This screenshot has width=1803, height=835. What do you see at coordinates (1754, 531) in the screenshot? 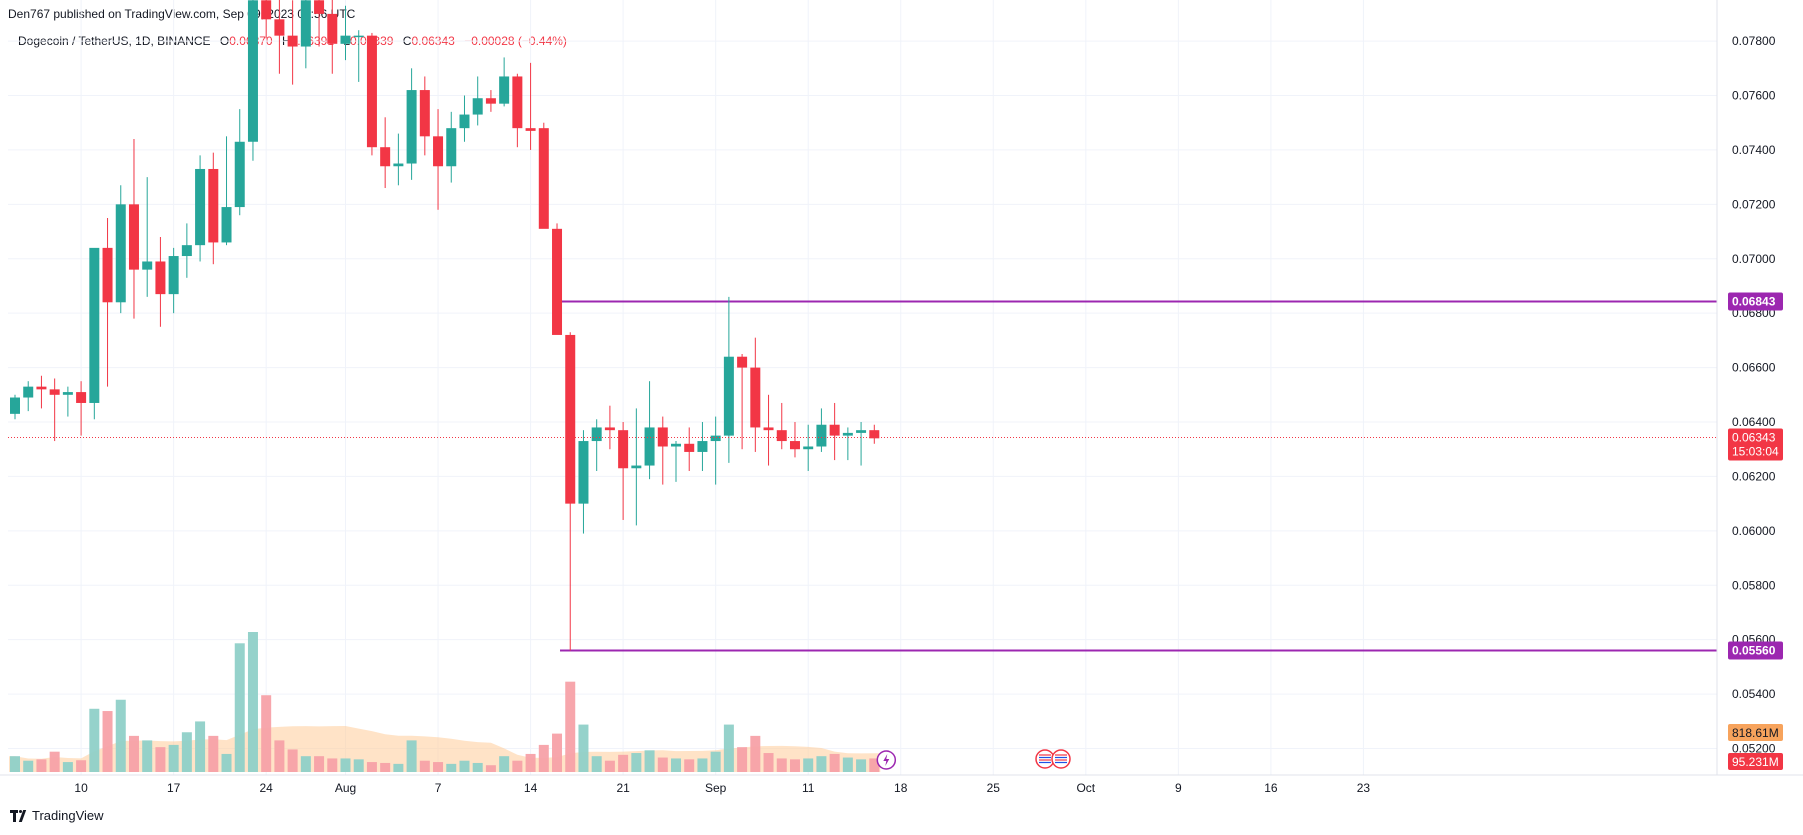
I see `price-tick-label: 0.06000` at bounding box center [1754, 531].